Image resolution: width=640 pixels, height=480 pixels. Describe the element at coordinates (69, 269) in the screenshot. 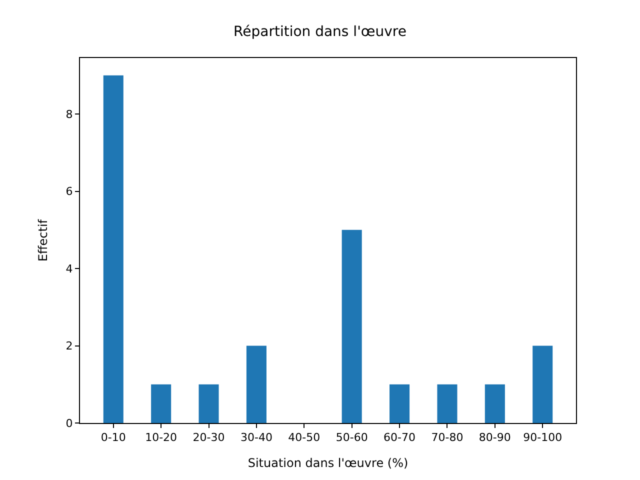

I see `y-tick-label: 4` at that location.